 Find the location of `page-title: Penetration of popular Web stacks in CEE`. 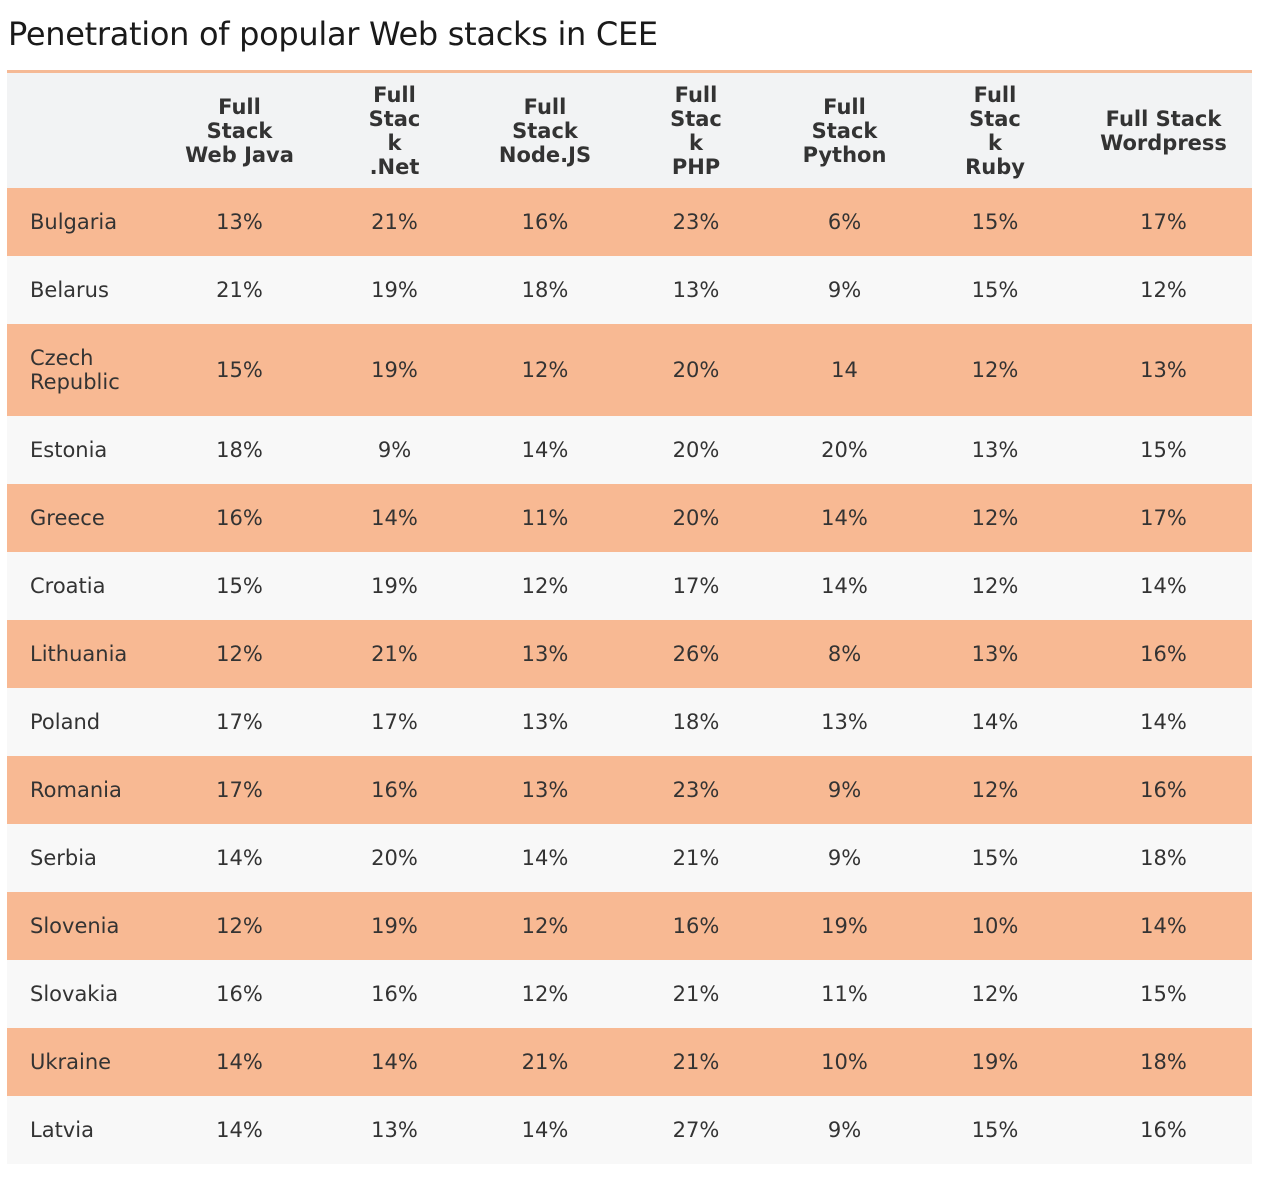

page-title: Penetration of popular Web stacks in CEE is located at coordinates (333, 34).